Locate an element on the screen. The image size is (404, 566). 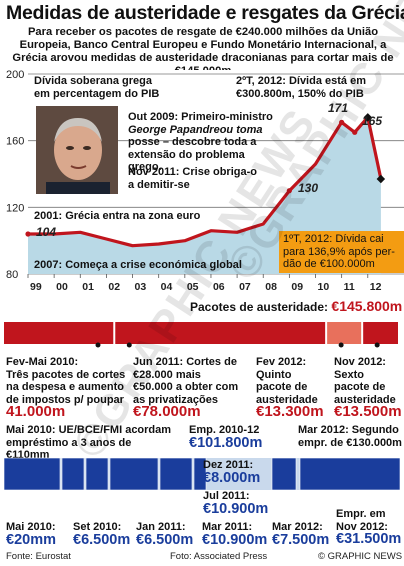
y-tick-200: 200 is located at coordinates (15, 75).